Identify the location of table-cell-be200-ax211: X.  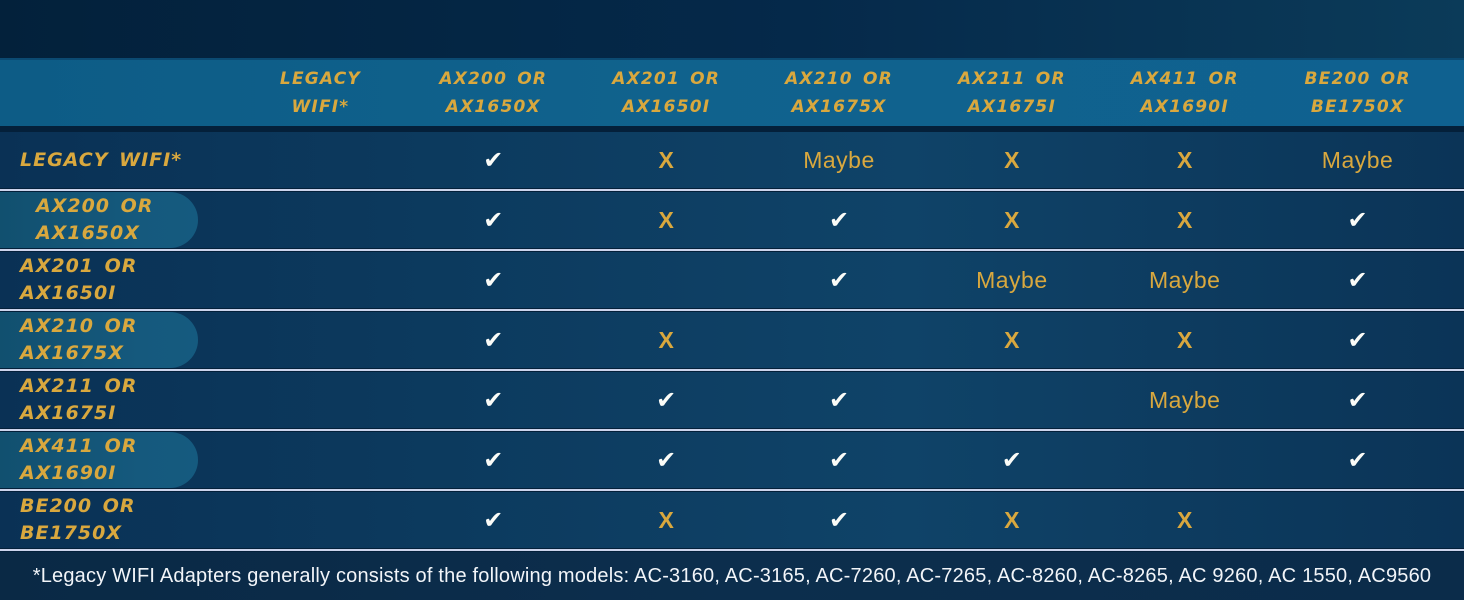
(1011, 520).